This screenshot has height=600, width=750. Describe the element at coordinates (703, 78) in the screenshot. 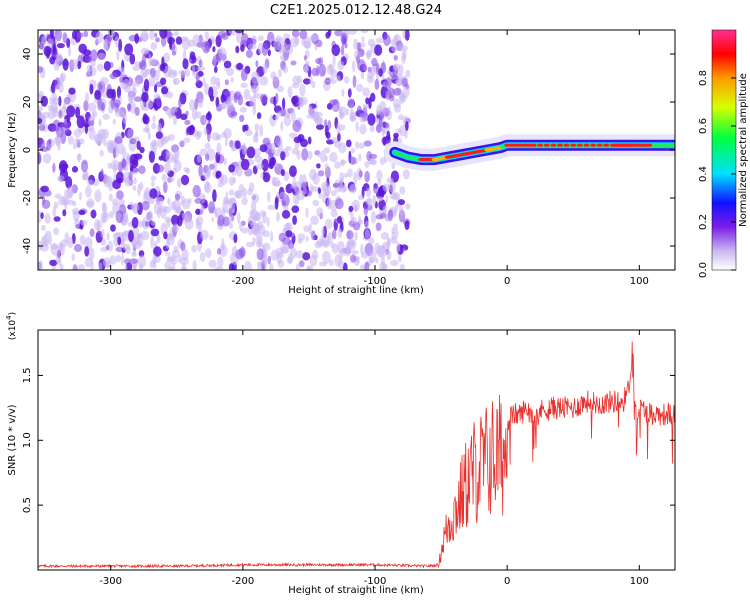

I see `colorbar-tick-label: 0.8` at that location.